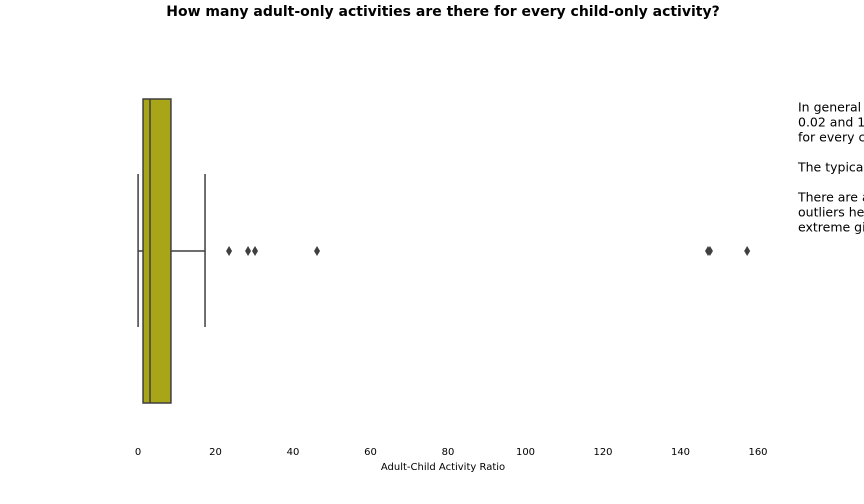  Describe the element at coordinates (293, 452) in the screenshot. I see `x-tick-label: 40` at that location.